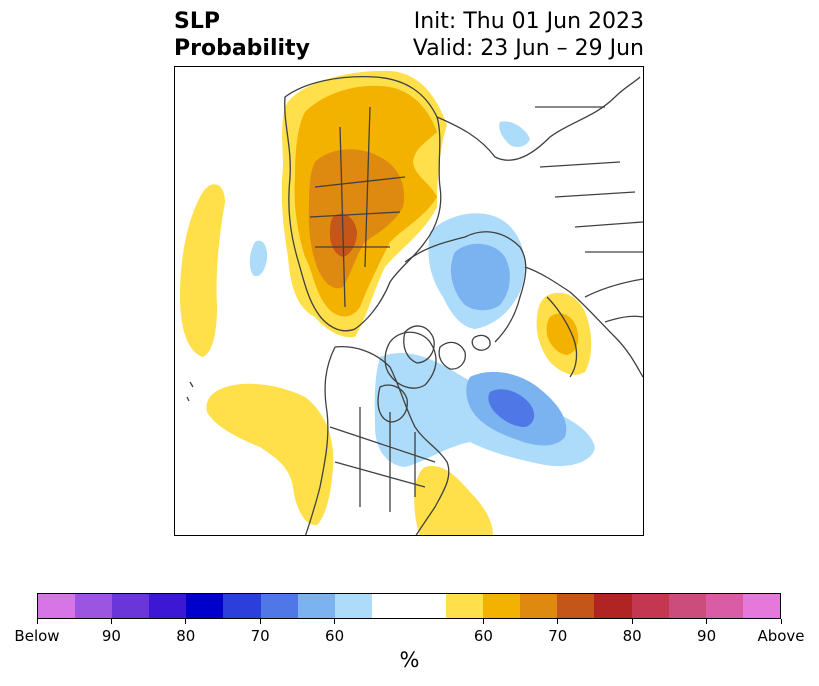  Describe the element at coordinates (197, 21) in the screenshot. I see `title-line-1: SLP` at that location.